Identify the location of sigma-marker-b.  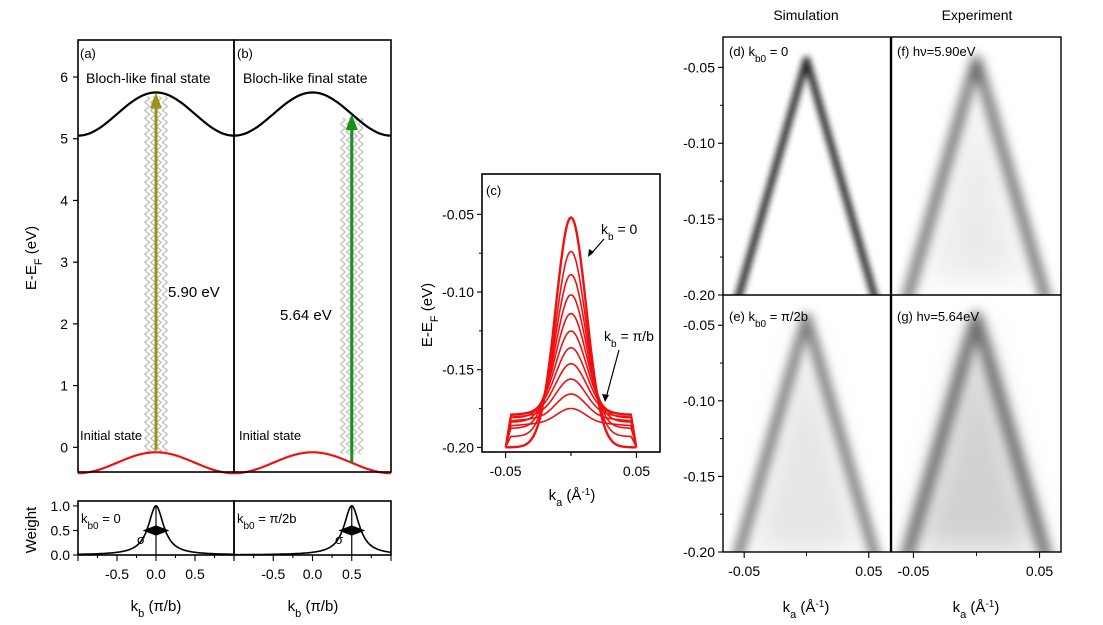
(352, 529).